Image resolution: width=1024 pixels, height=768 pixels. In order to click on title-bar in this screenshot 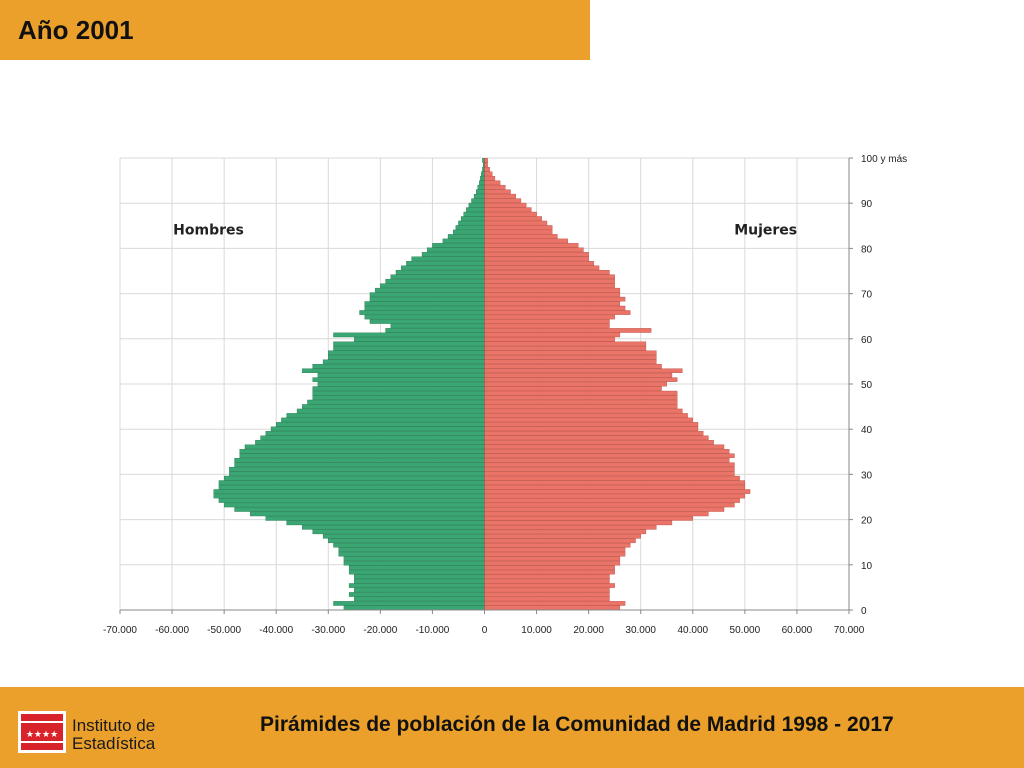, I will do `click(295, 30)`.